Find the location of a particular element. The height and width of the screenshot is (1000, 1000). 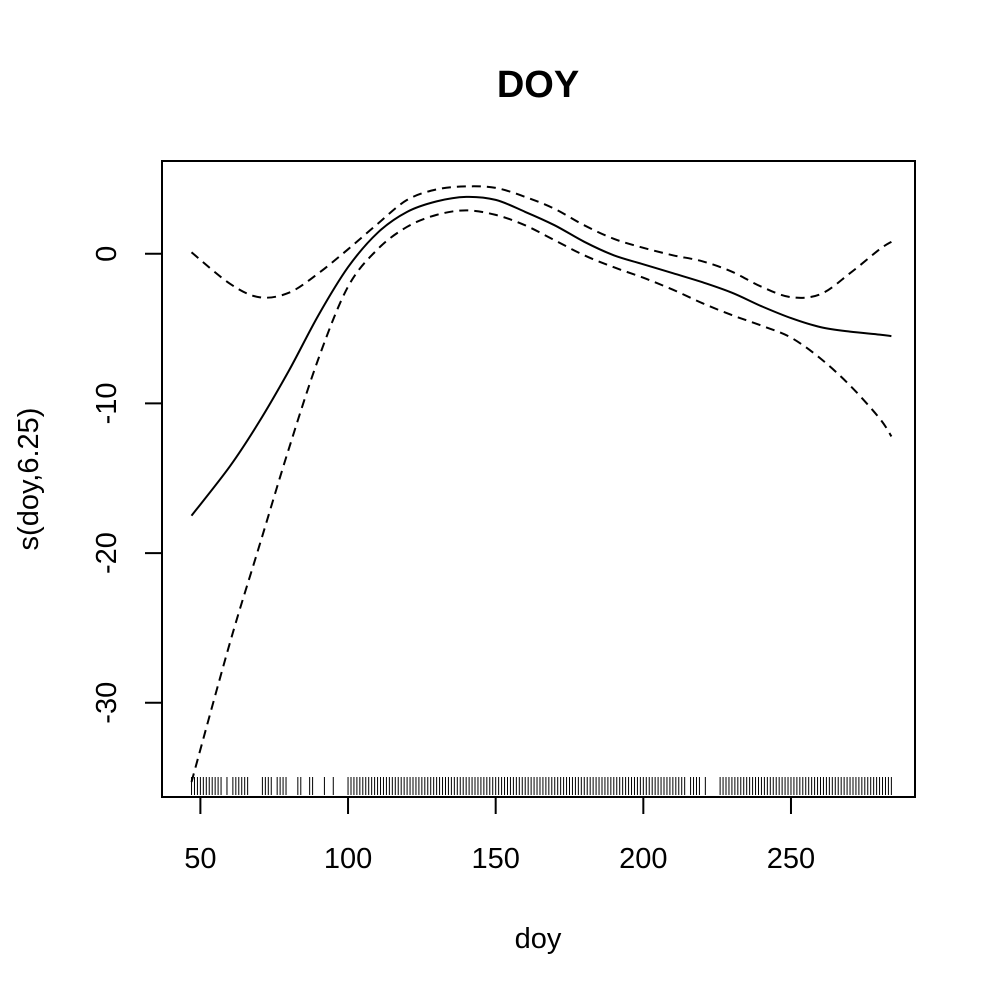

y-tick-label: -20 is located at coordinates (107, 553).